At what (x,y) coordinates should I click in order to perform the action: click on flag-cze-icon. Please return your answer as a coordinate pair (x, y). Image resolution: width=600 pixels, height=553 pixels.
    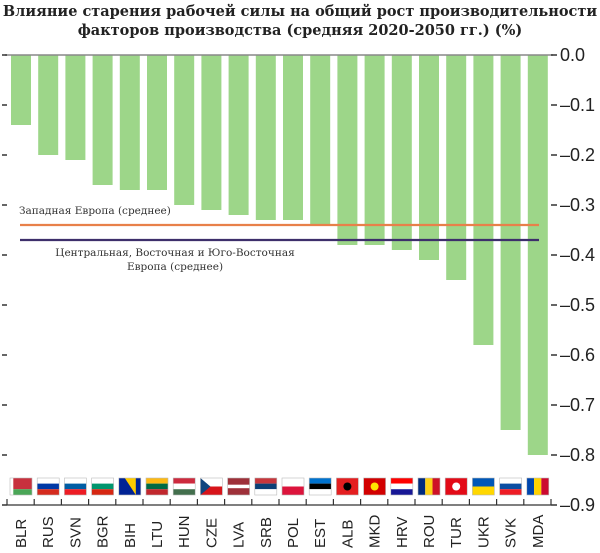
    Looking at the image, I should click on (211, 486).